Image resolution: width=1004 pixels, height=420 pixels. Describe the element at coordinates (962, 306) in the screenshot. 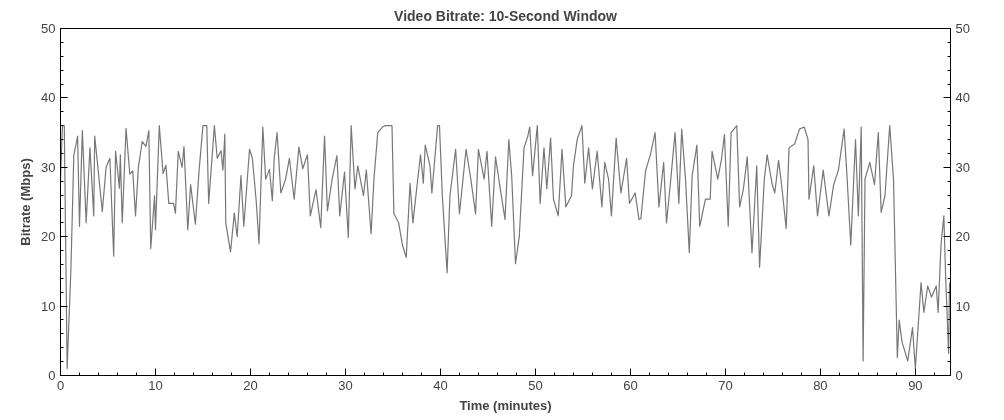

I see `y2-tick-label: 10` at that location.